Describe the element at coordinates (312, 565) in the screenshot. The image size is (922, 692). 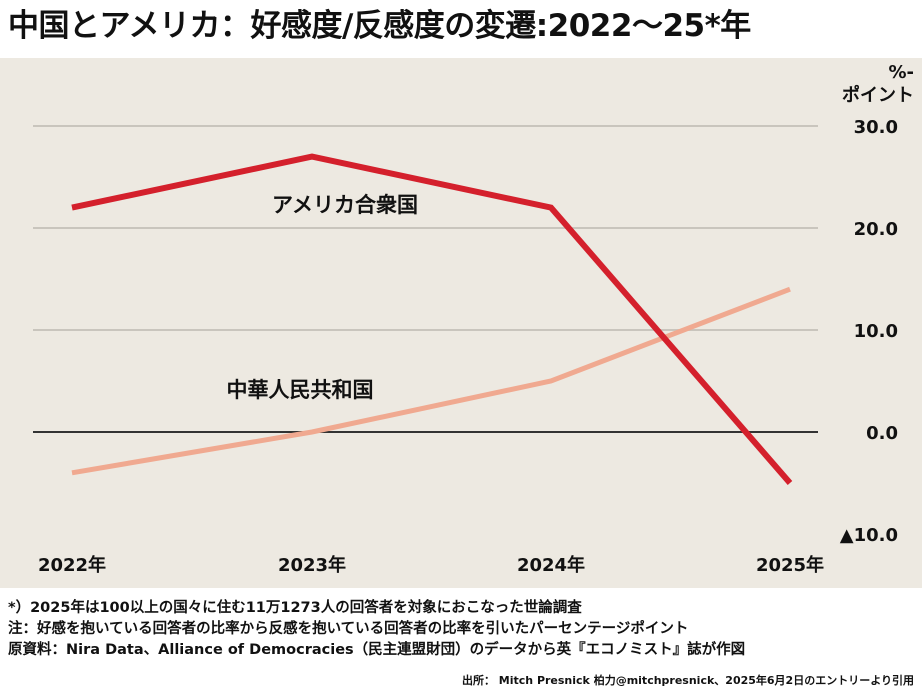
I see `x-tick-label: 2023年` at that location.